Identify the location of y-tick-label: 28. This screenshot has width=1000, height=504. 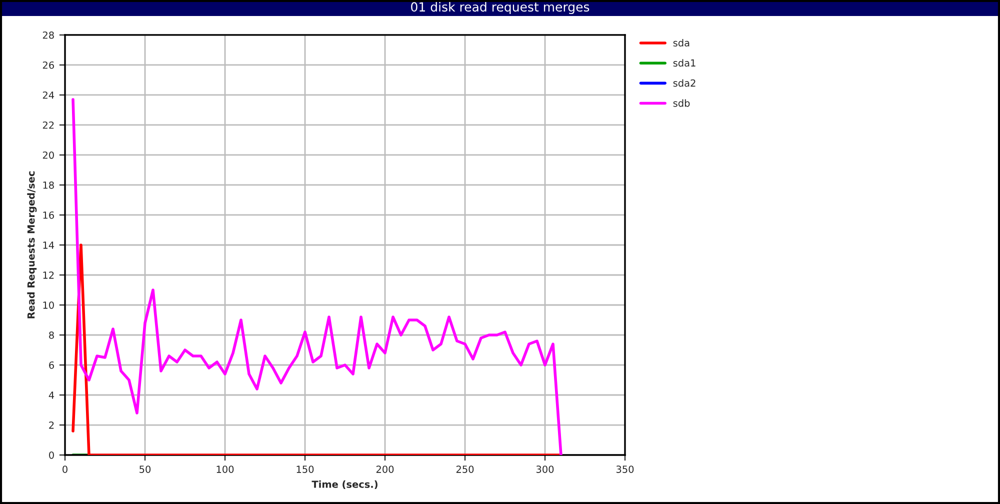
(48, 35).